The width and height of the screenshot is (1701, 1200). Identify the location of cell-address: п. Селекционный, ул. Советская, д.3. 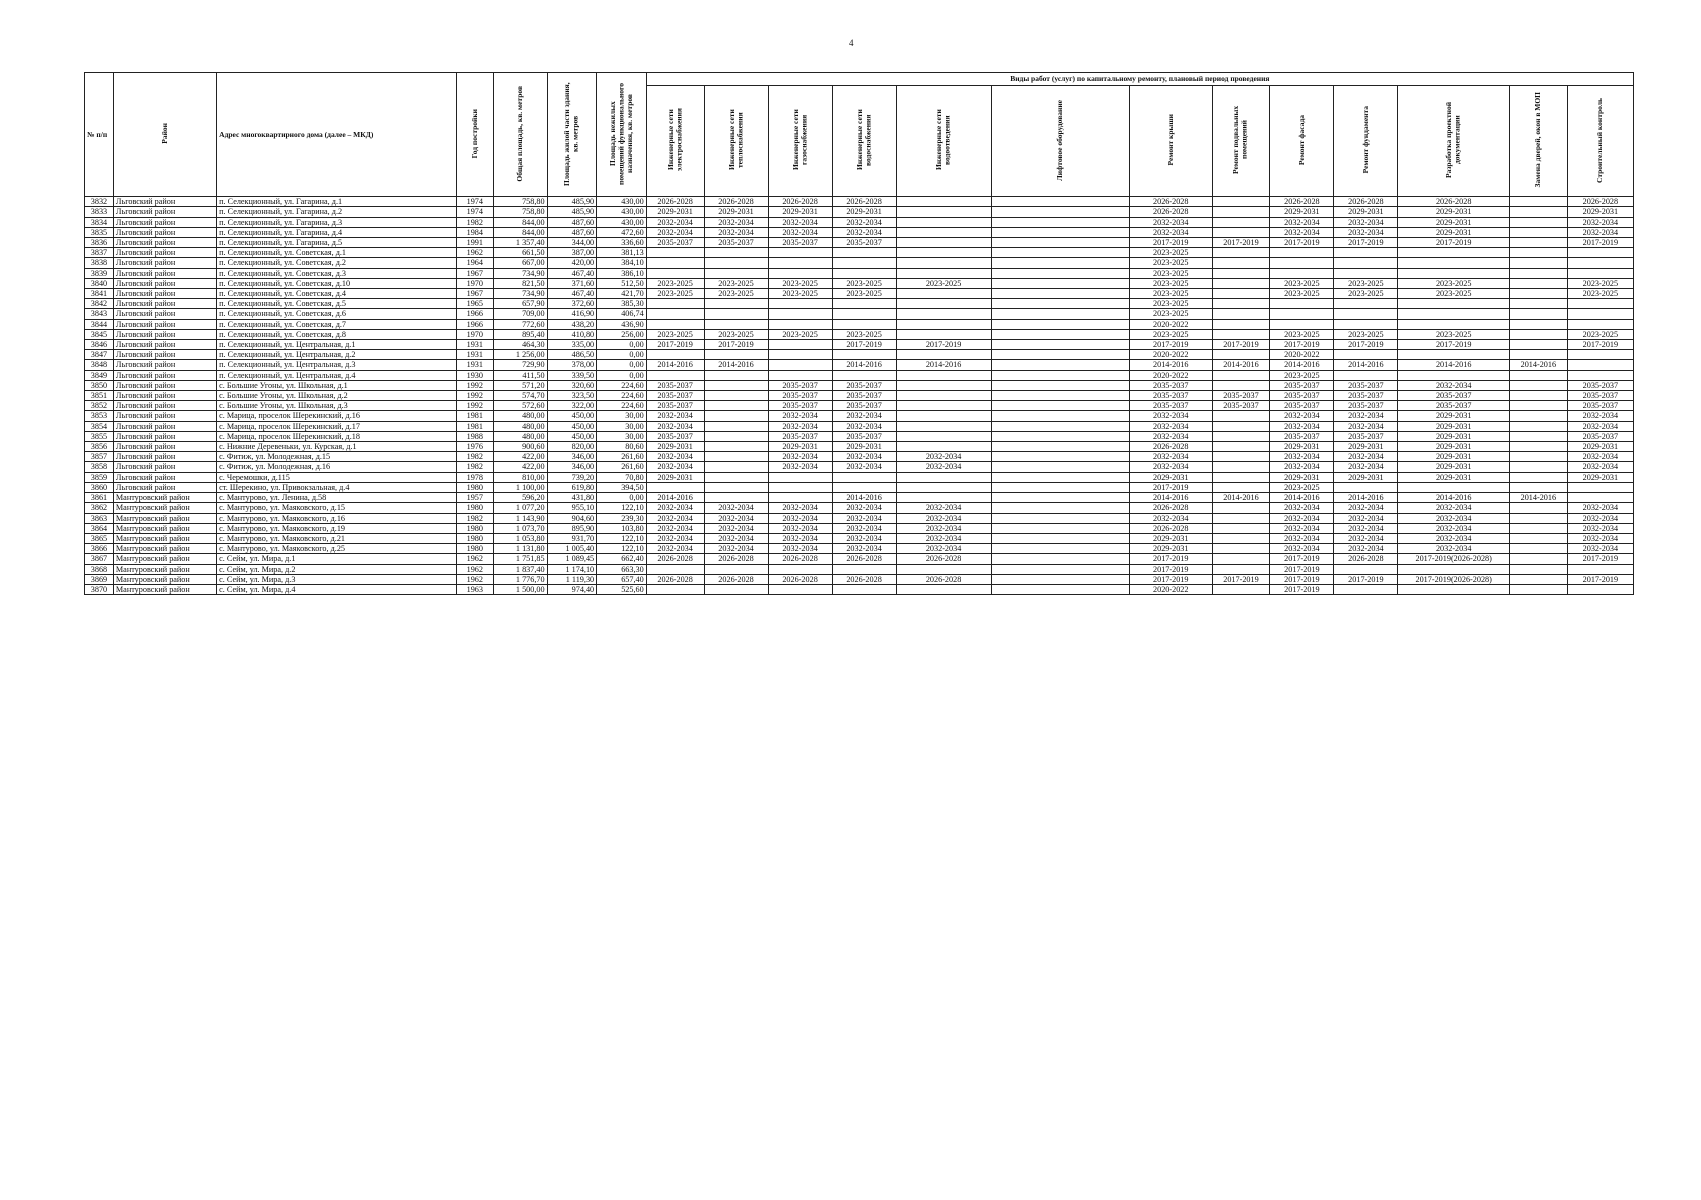
(336, 273).